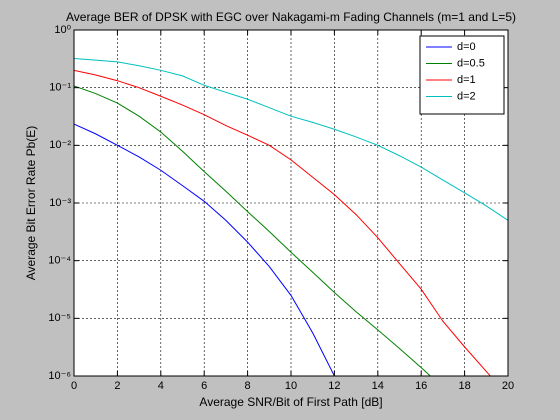  I want to click on legend-label: d=2, so click(466, 96).